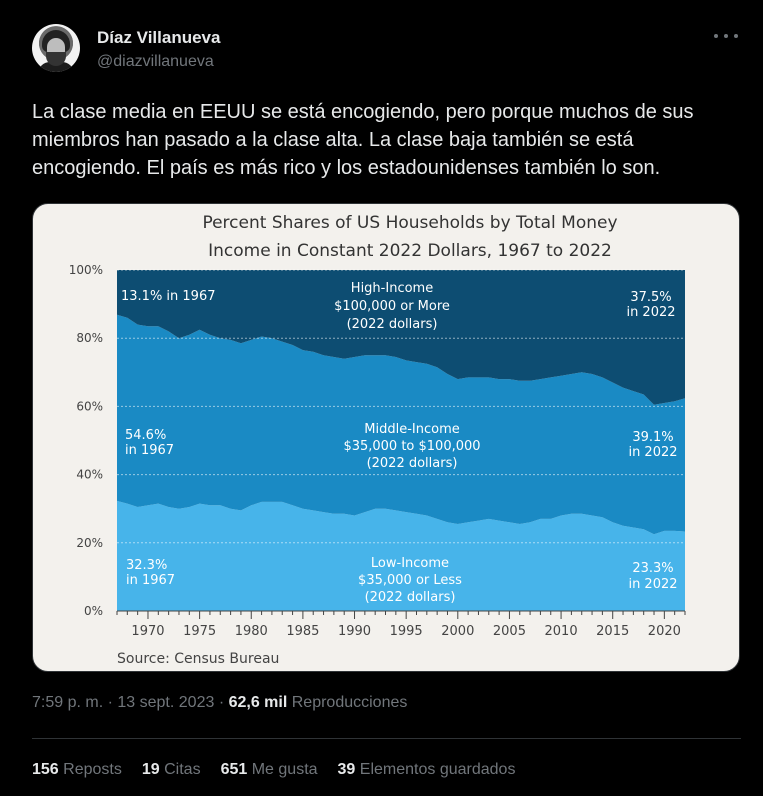  I want to click on y-tick-label: 0%, so click(93, 611).